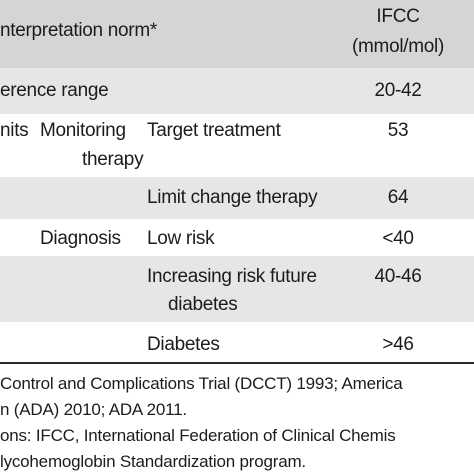  What do you see at coordinates (93, 409) in the screenshot?
I see `footnote-line-2: n (ADA) 2010; ADA 2011.` at bounding box center [93, 409].